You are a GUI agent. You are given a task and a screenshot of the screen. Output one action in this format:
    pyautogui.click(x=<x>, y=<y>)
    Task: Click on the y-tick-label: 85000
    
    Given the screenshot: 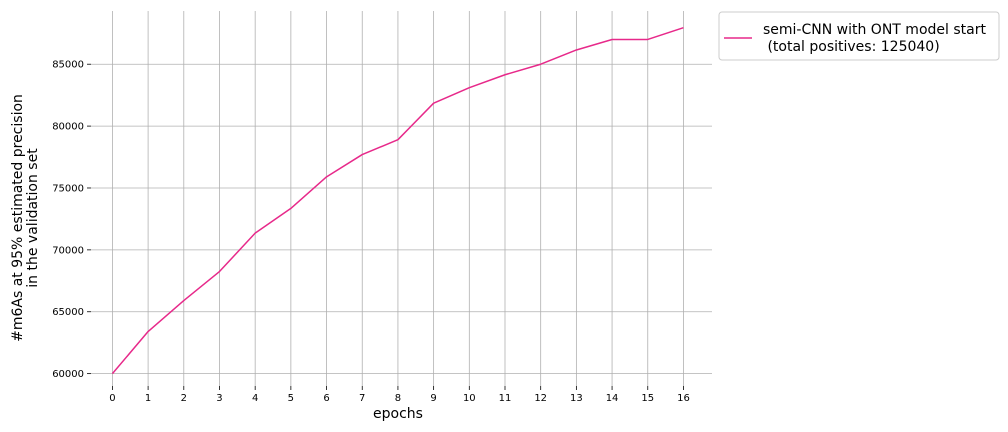 What is the action you would take?
    pyautogui.click(x=68, y=65)
    